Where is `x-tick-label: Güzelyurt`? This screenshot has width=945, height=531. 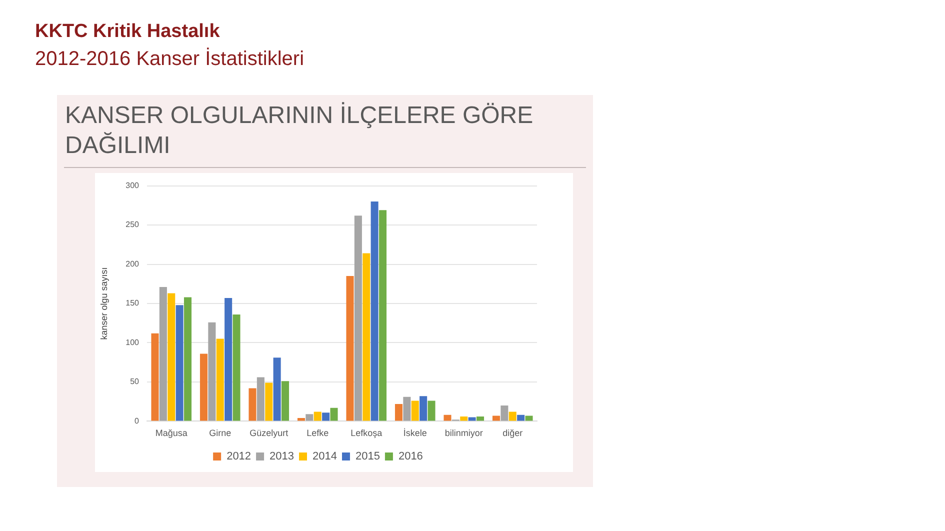 x-tick-label: Güzelyurt is located at coordinates (269, 433).